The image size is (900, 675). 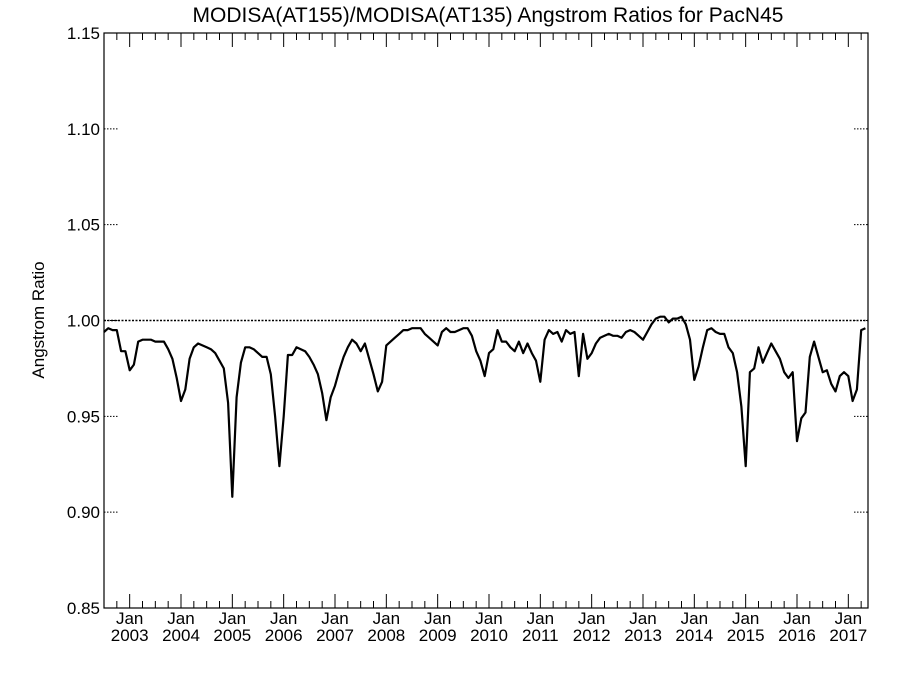 I want to click on x-tick-year-label: 2007, so click(x=335, y=635).